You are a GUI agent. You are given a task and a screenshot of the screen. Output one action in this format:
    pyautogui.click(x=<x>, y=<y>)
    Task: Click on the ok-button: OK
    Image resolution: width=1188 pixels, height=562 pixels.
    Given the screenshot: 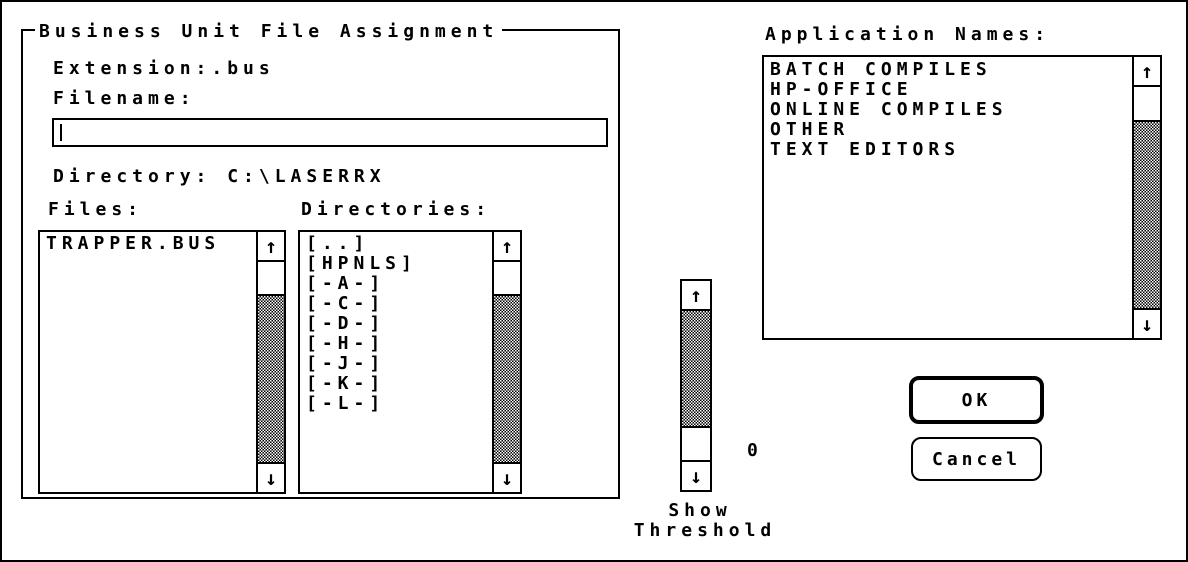 What is the action you would take?
    pyautogui.click(x=976, y=400)
    